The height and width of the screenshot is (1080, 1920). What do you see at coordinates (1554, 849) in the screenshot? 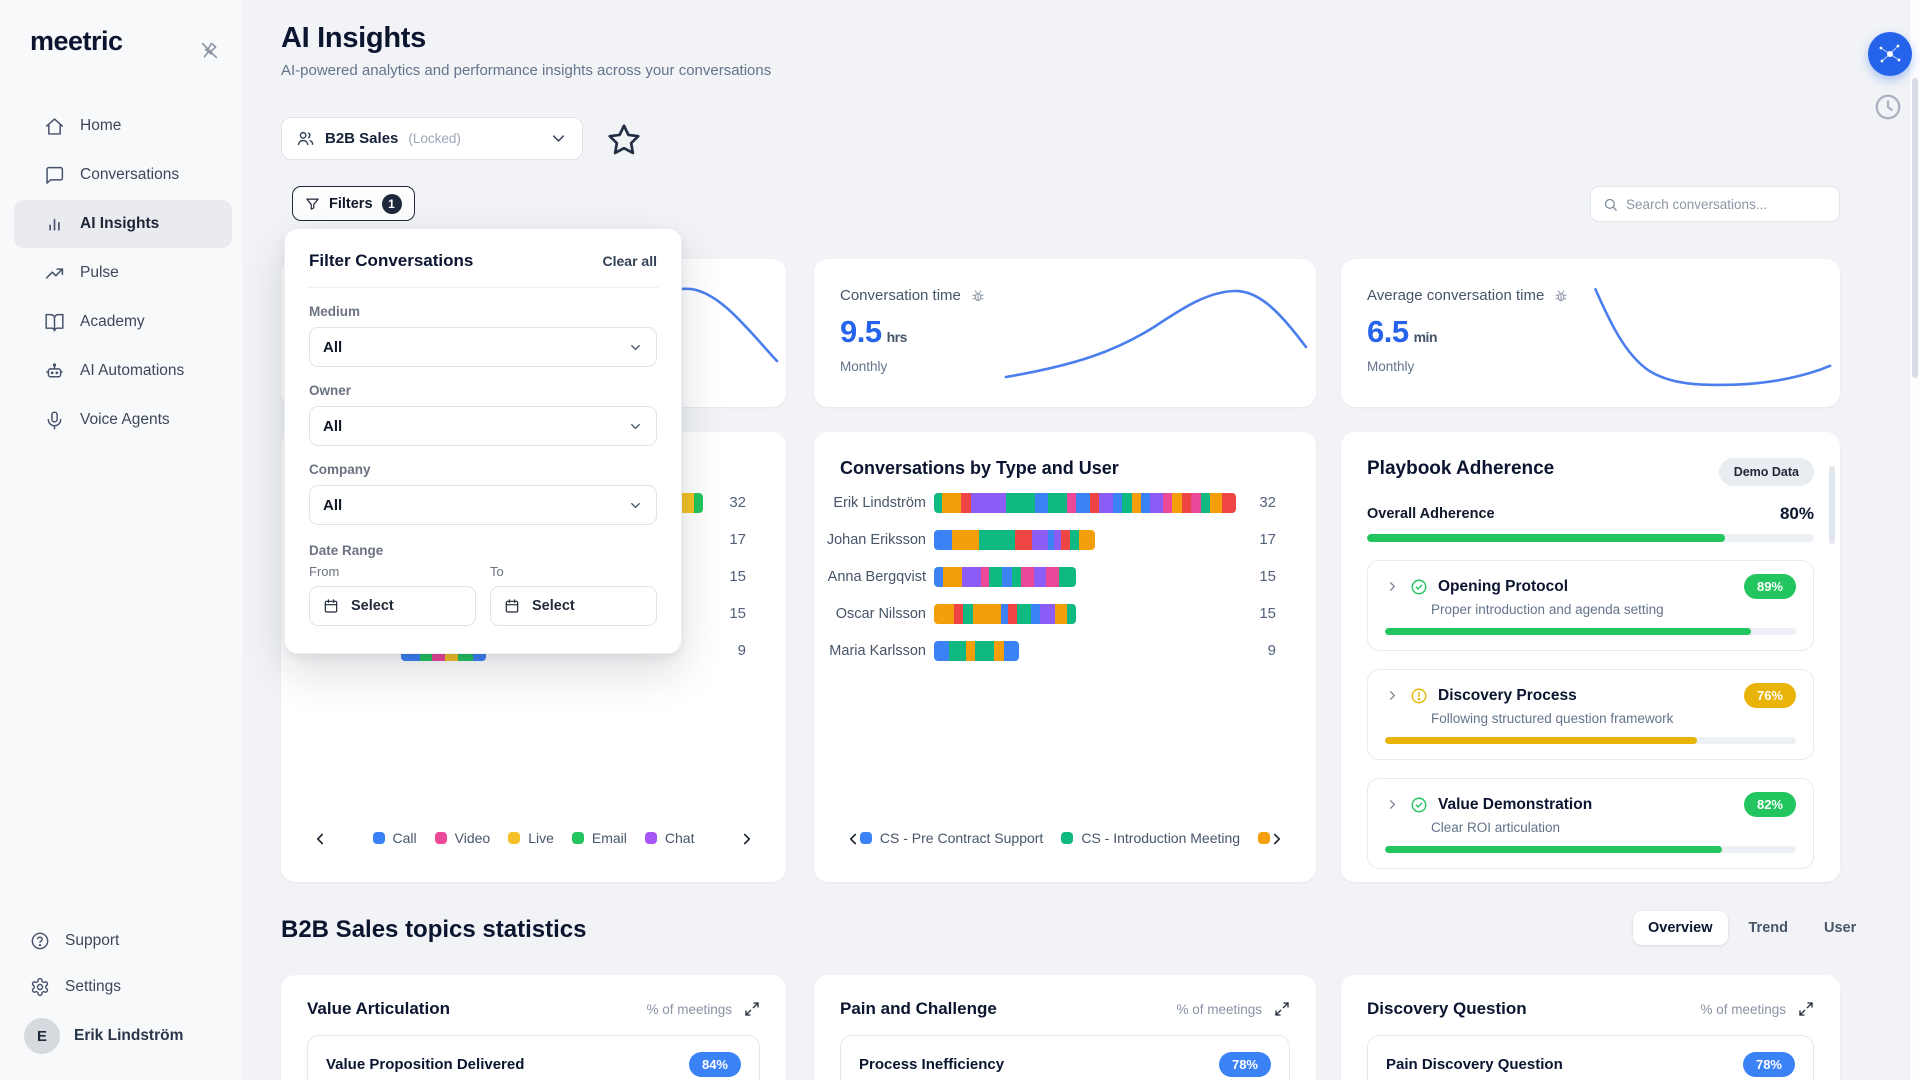
I see `playbook-progress-fill` at bounding box center [1554, 849].